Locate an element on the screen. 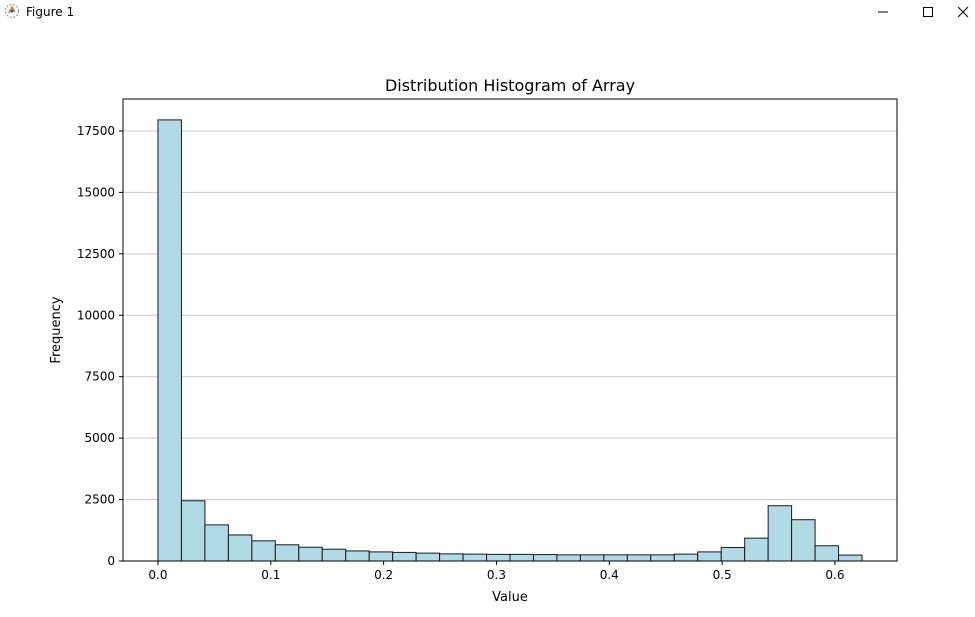 The image size is (975, 617). x-tick-label-2: 0.2 is located at coordinates (383, 575).